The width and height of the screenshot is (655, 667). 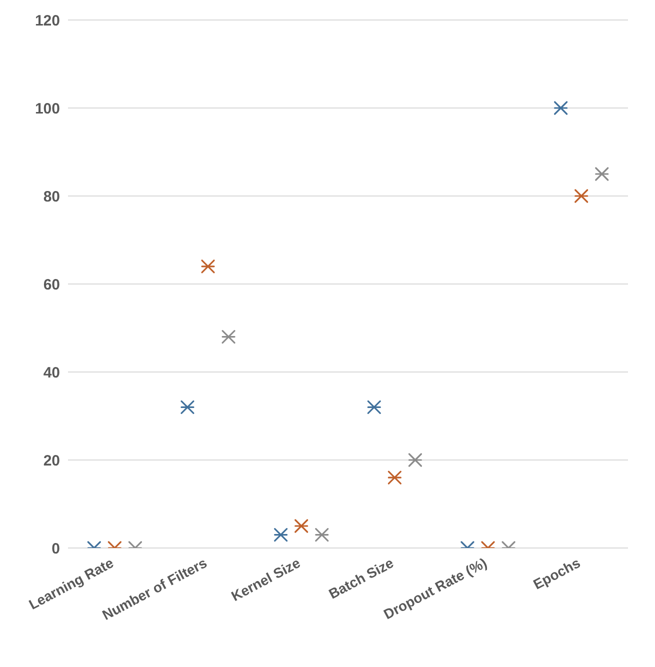 What do you see at coordinates (47, 21) in the screenshot?
I see `y-tick-label: 120` at bounding box center [47, 21].